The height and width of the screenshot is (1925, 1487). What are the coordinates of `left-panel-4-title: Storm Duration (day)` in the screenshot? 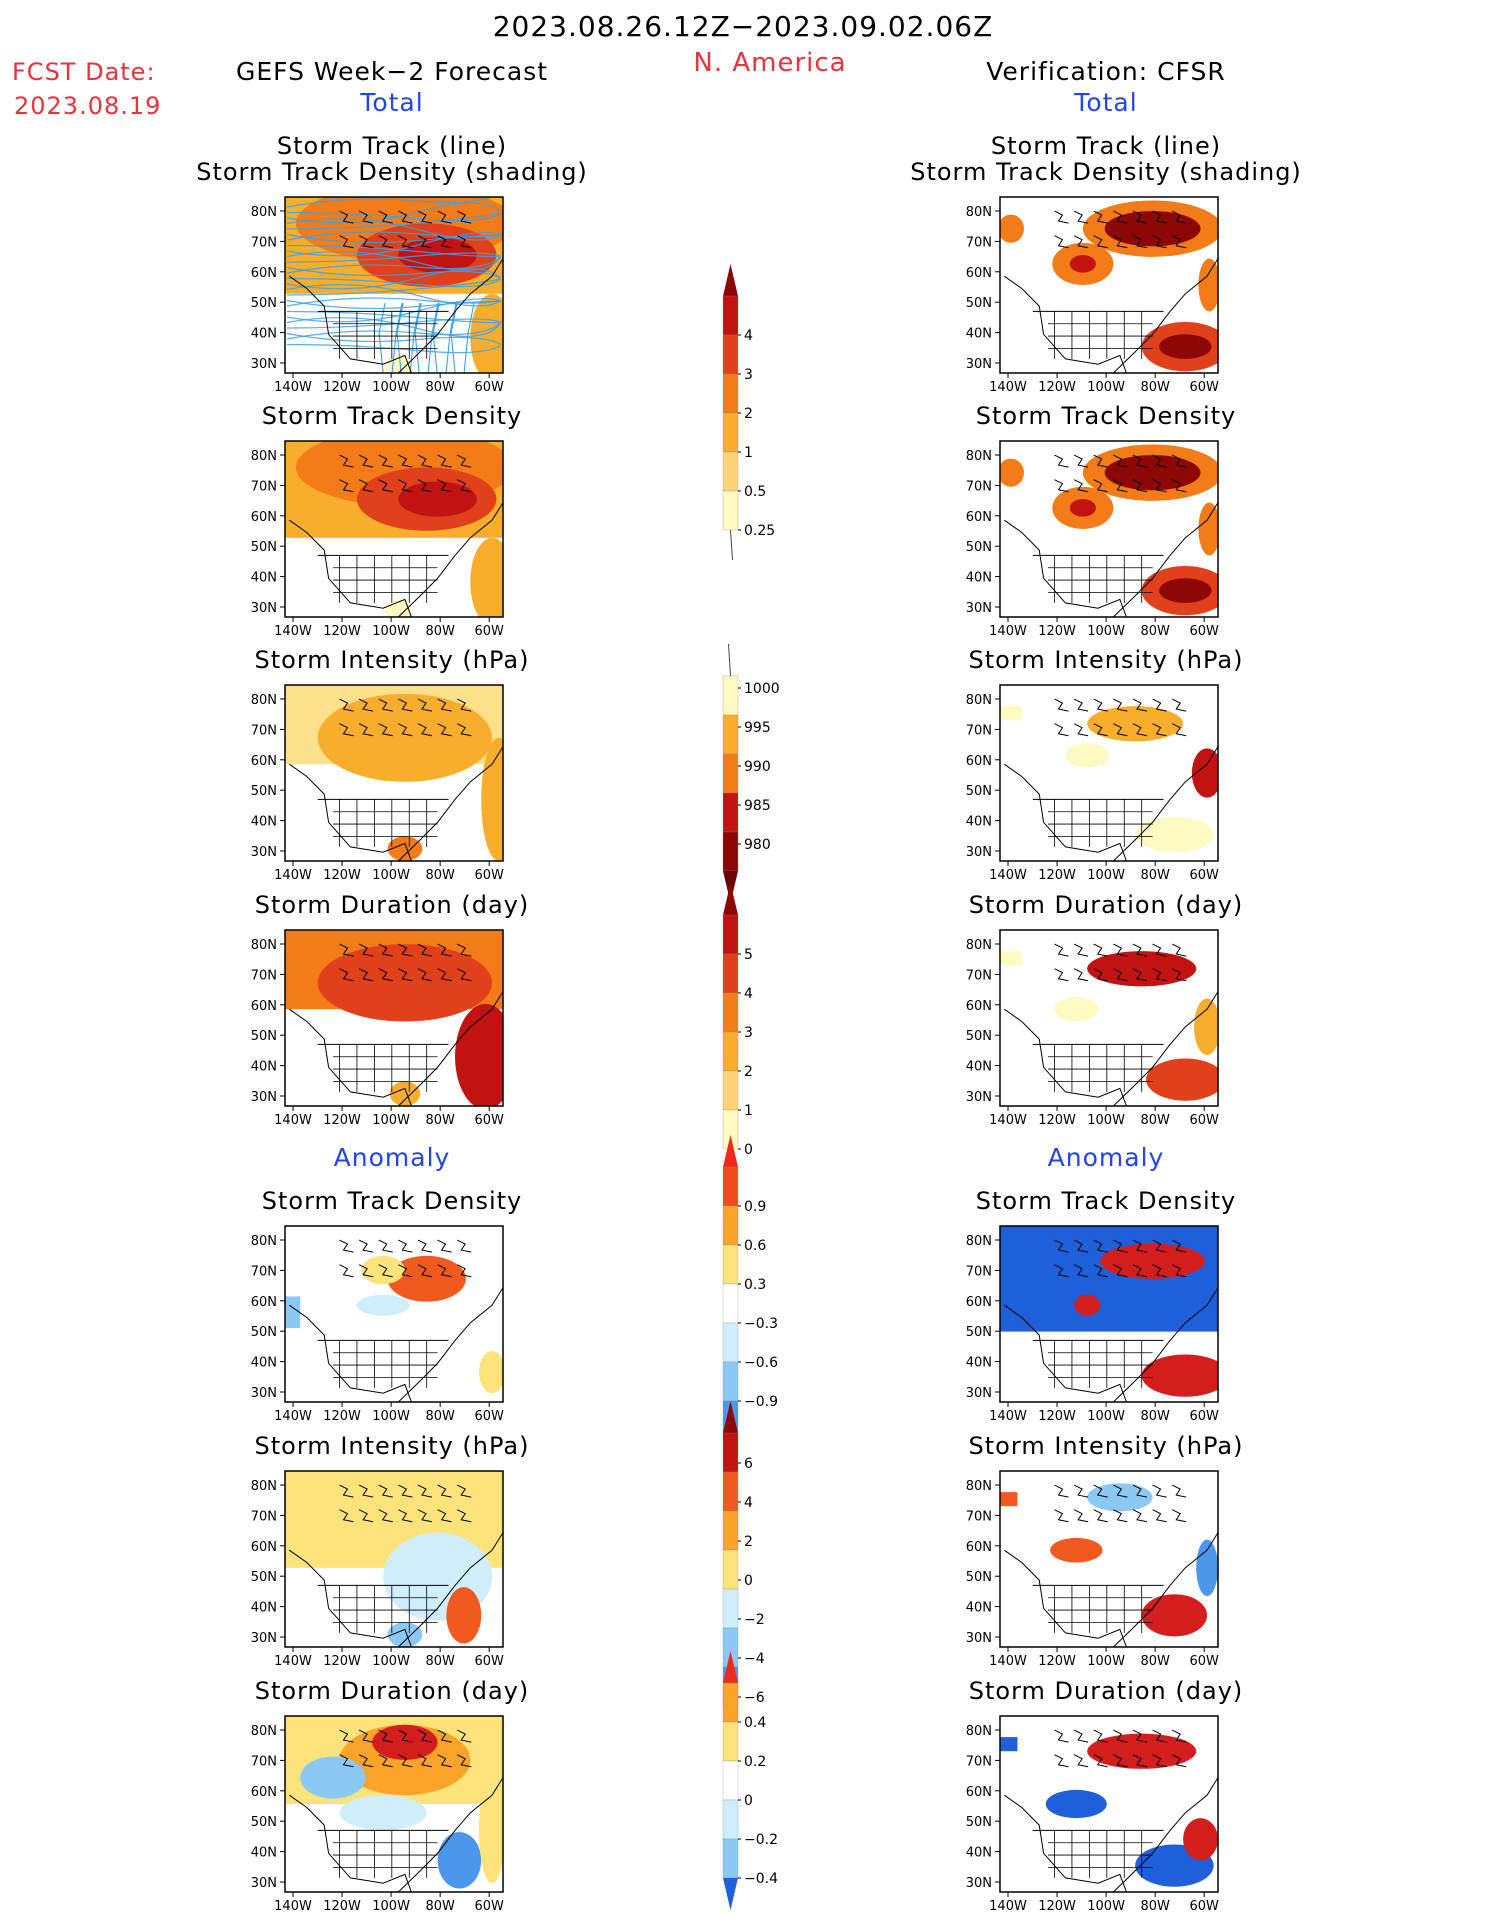 It's located at (392, 905).